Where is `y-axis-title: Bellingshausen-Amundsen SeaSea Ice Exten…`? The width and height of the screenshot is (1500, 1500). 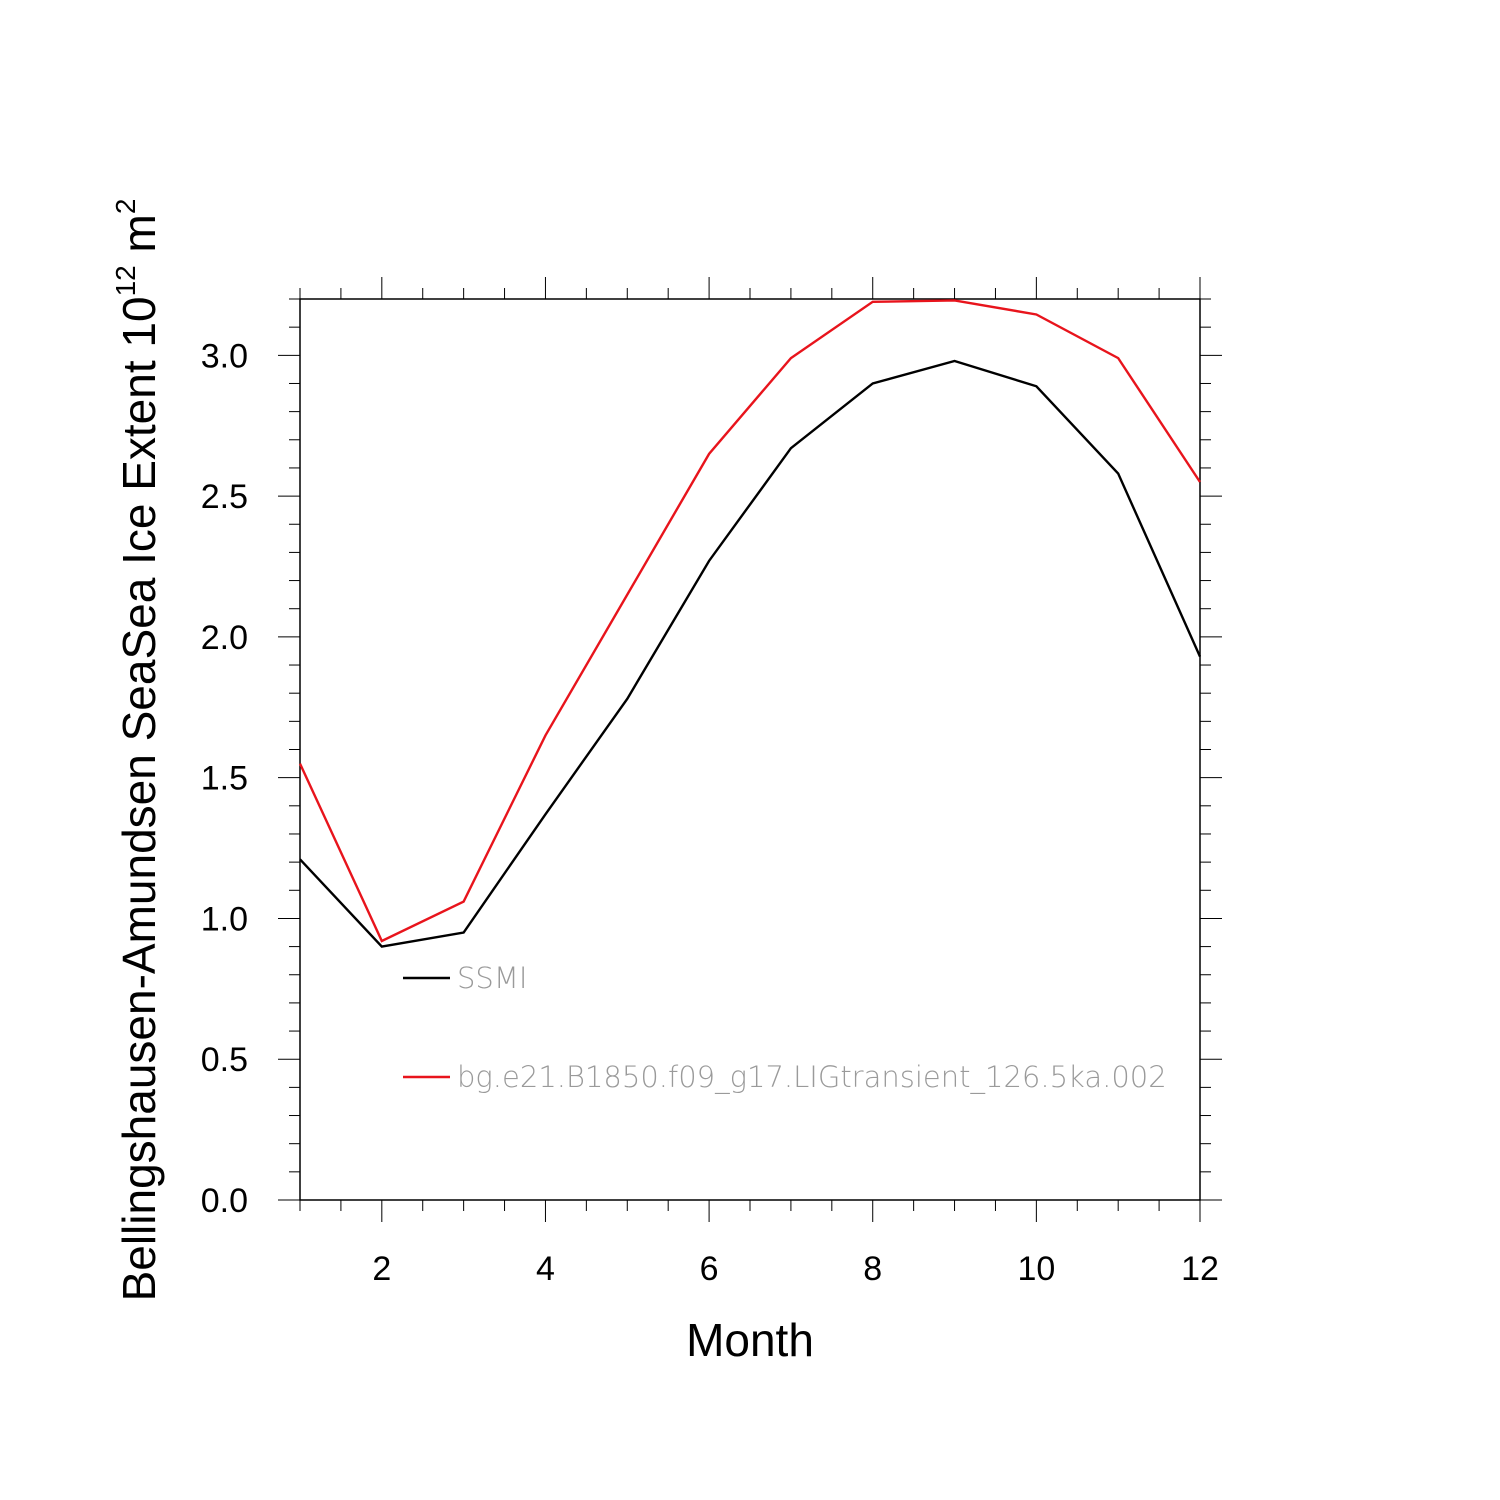
y-axis-title: Bellingshausen-Amundsen SeaSea Ice Exten… is located at coordinates (137, 750).